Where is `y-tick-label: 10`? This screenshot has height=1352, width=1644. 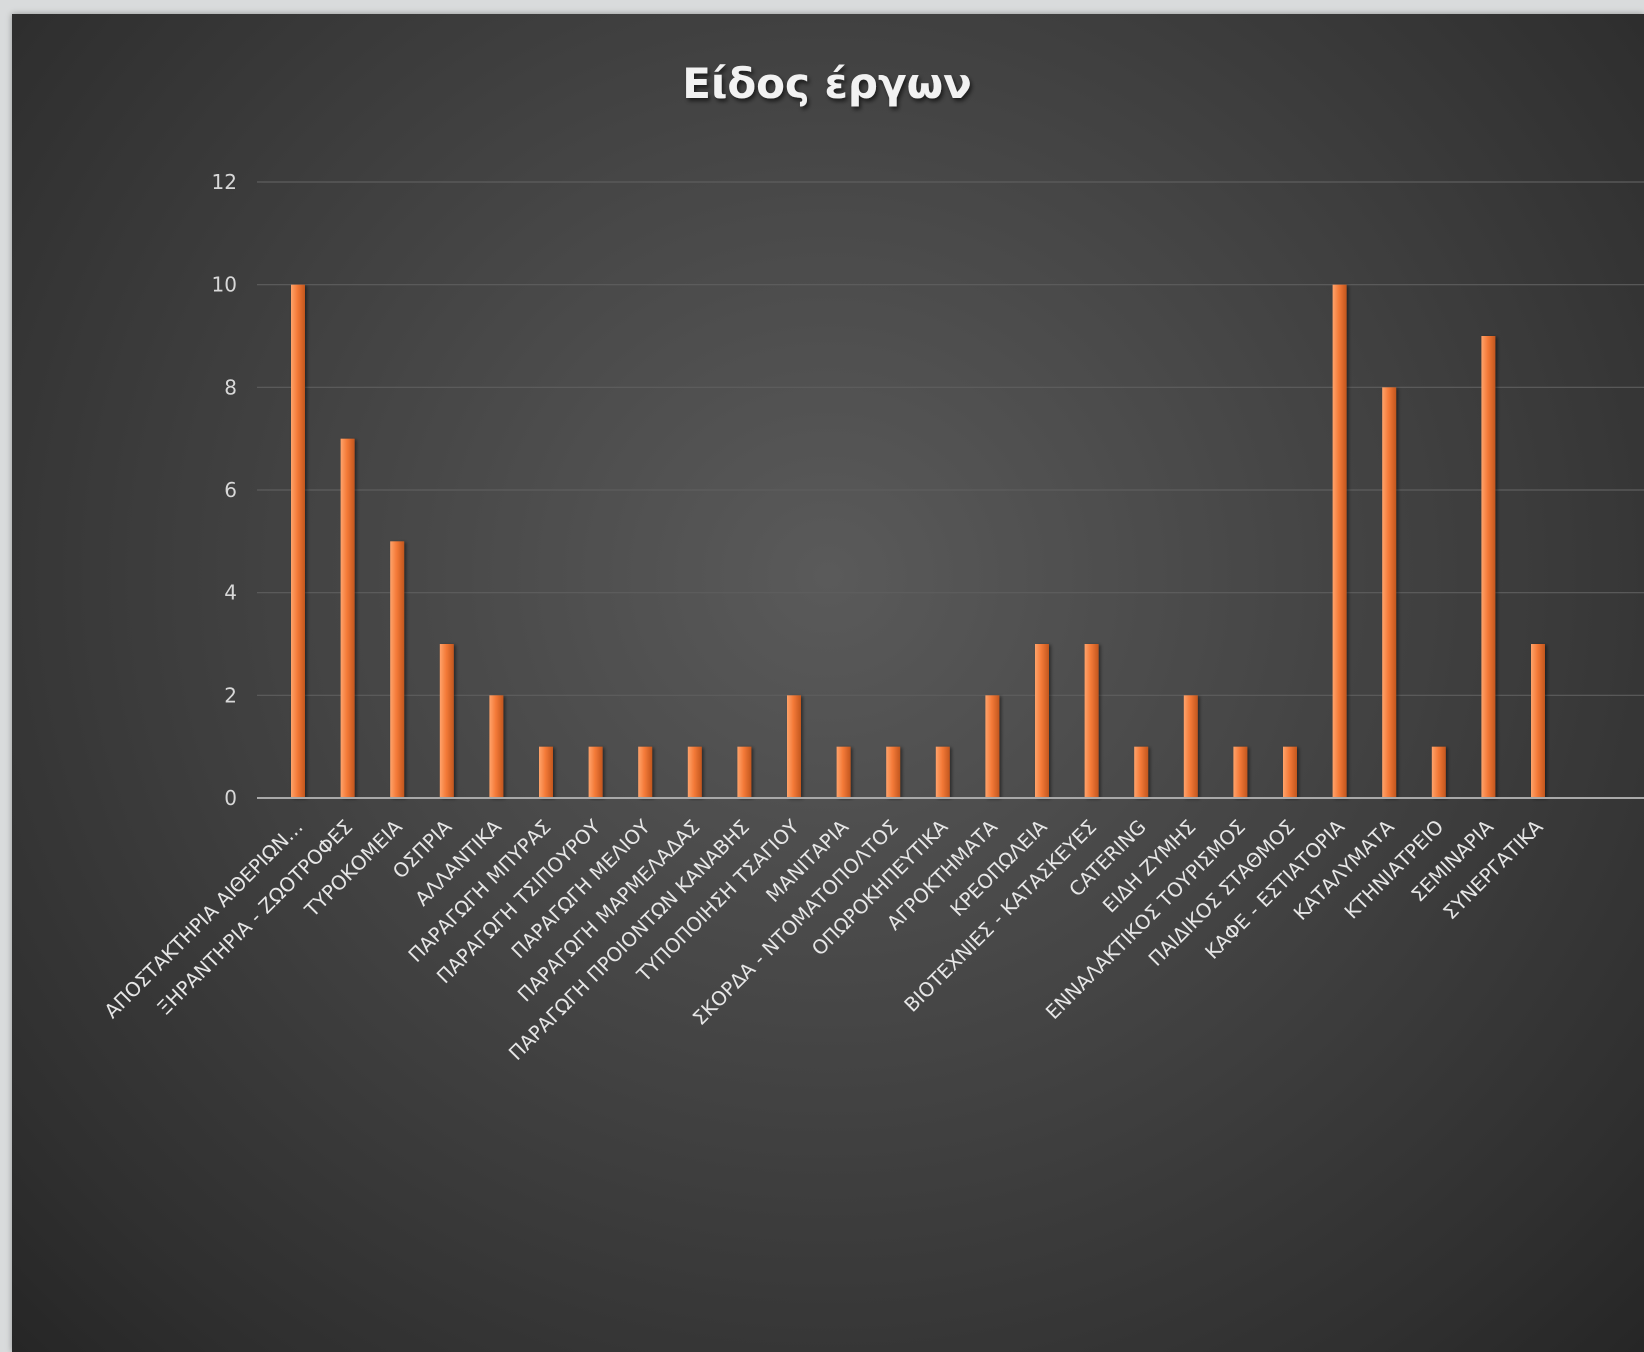 y-tick-label: 10 is located at coordinates (224, 285).